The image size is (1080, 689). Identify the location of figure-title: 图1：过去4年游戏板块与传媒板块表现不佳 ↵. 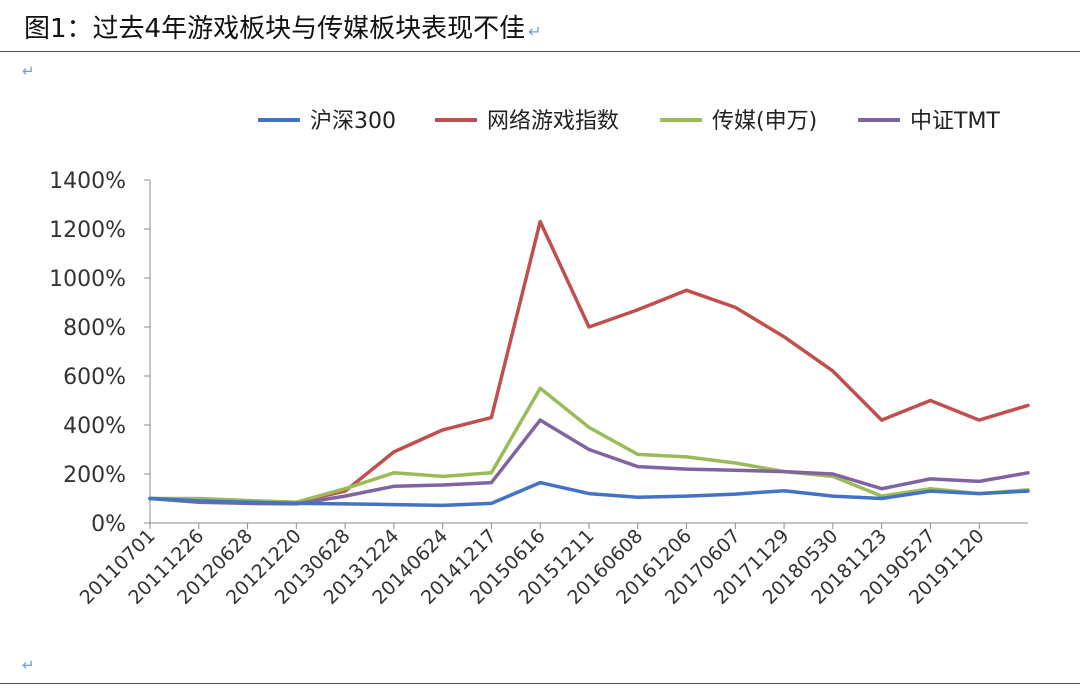
(283, 29).